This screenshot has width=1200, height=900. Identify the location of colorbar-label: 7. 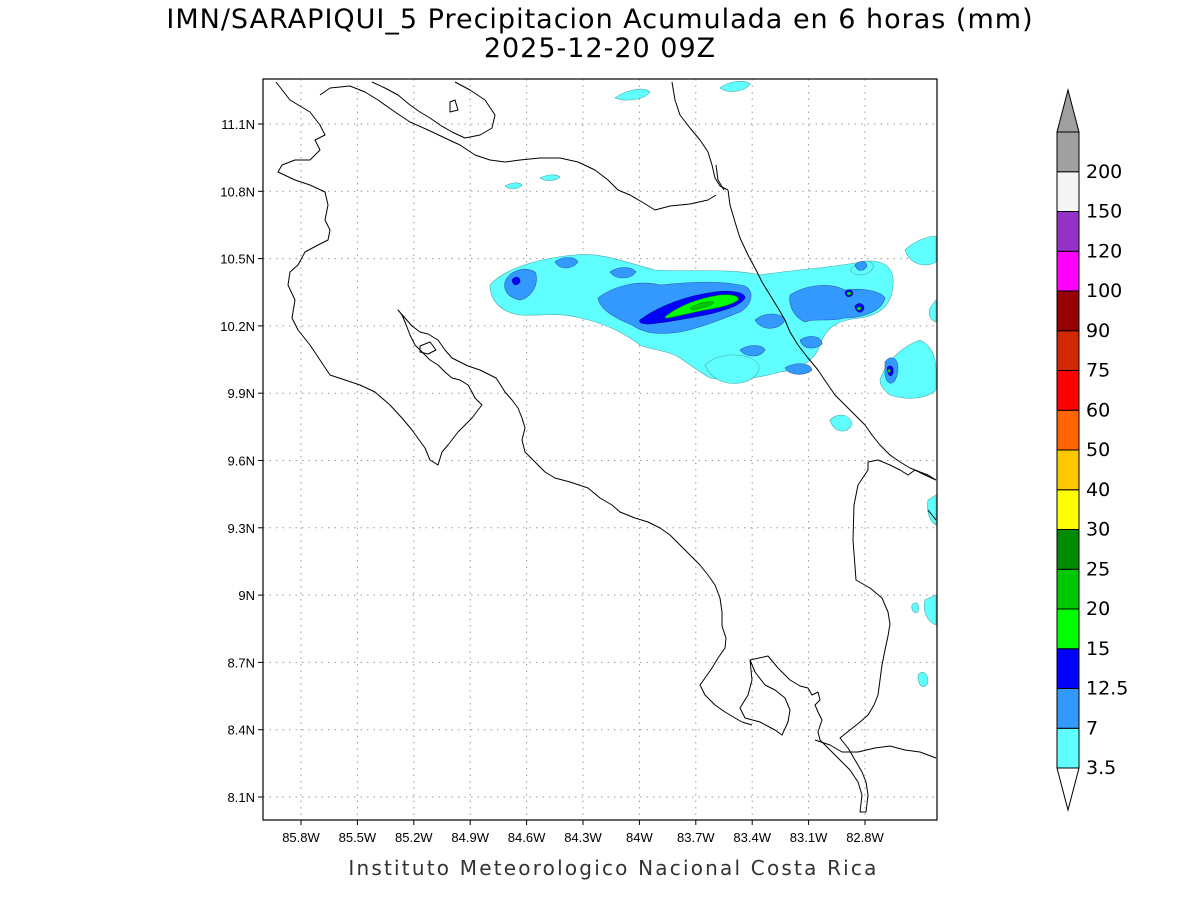
(1092, 728).